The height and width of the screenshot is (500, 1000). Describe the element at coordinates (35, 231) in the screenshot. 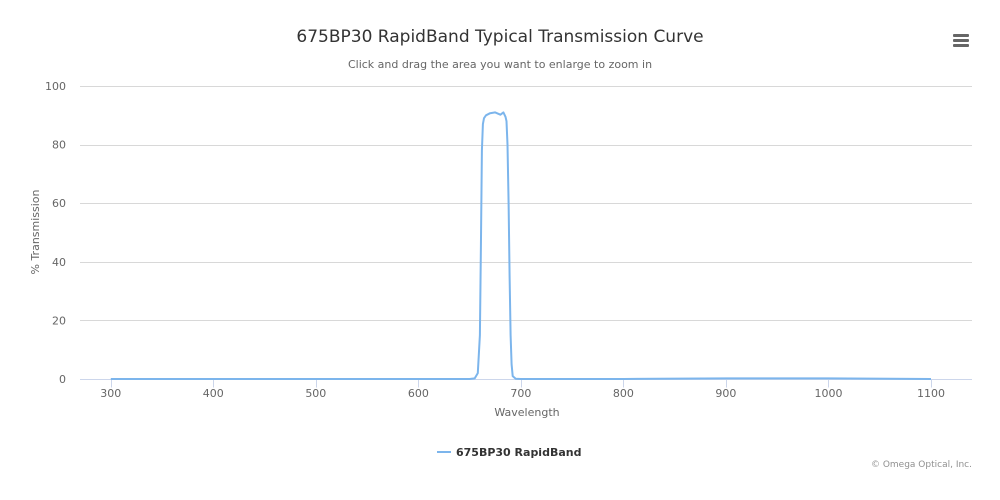

I see `y-axis-title: % Transmission` at that location.